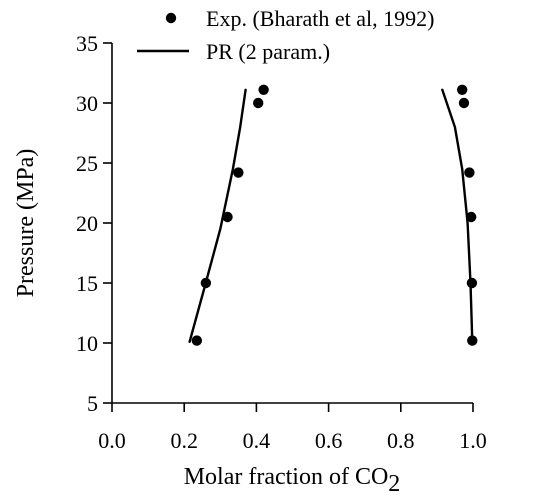  I want to click on y-tick-label: 15, so click(87, 283).